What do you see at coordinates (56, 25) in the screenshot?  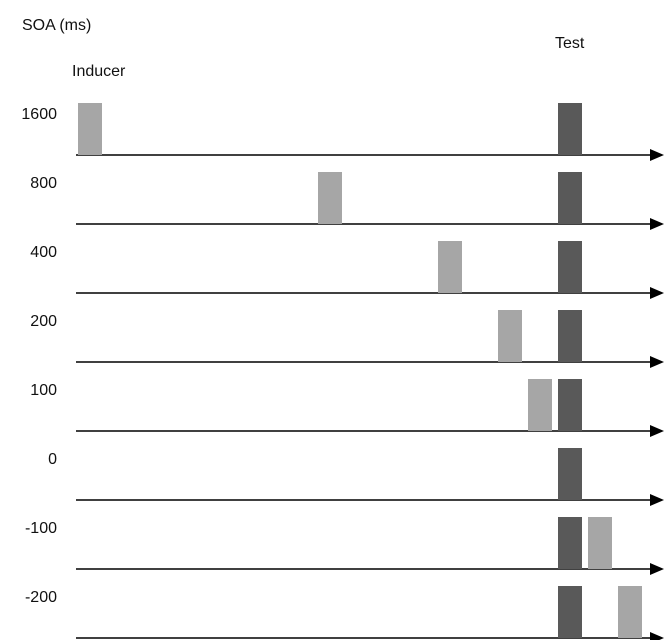 I see `soa-axis-title: SOA (ms)` at bounding box center [56, 25].